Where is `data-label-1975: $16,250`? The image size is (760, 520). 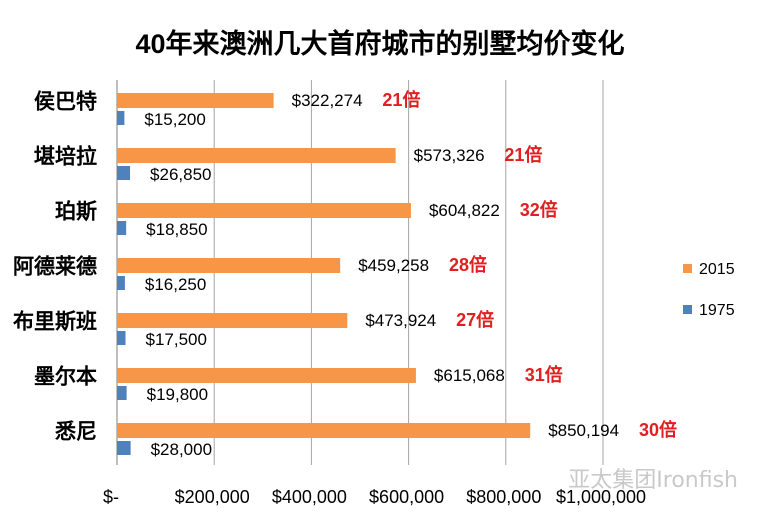
data-label-1975: $16,250 is located at coordinates (175, 284).